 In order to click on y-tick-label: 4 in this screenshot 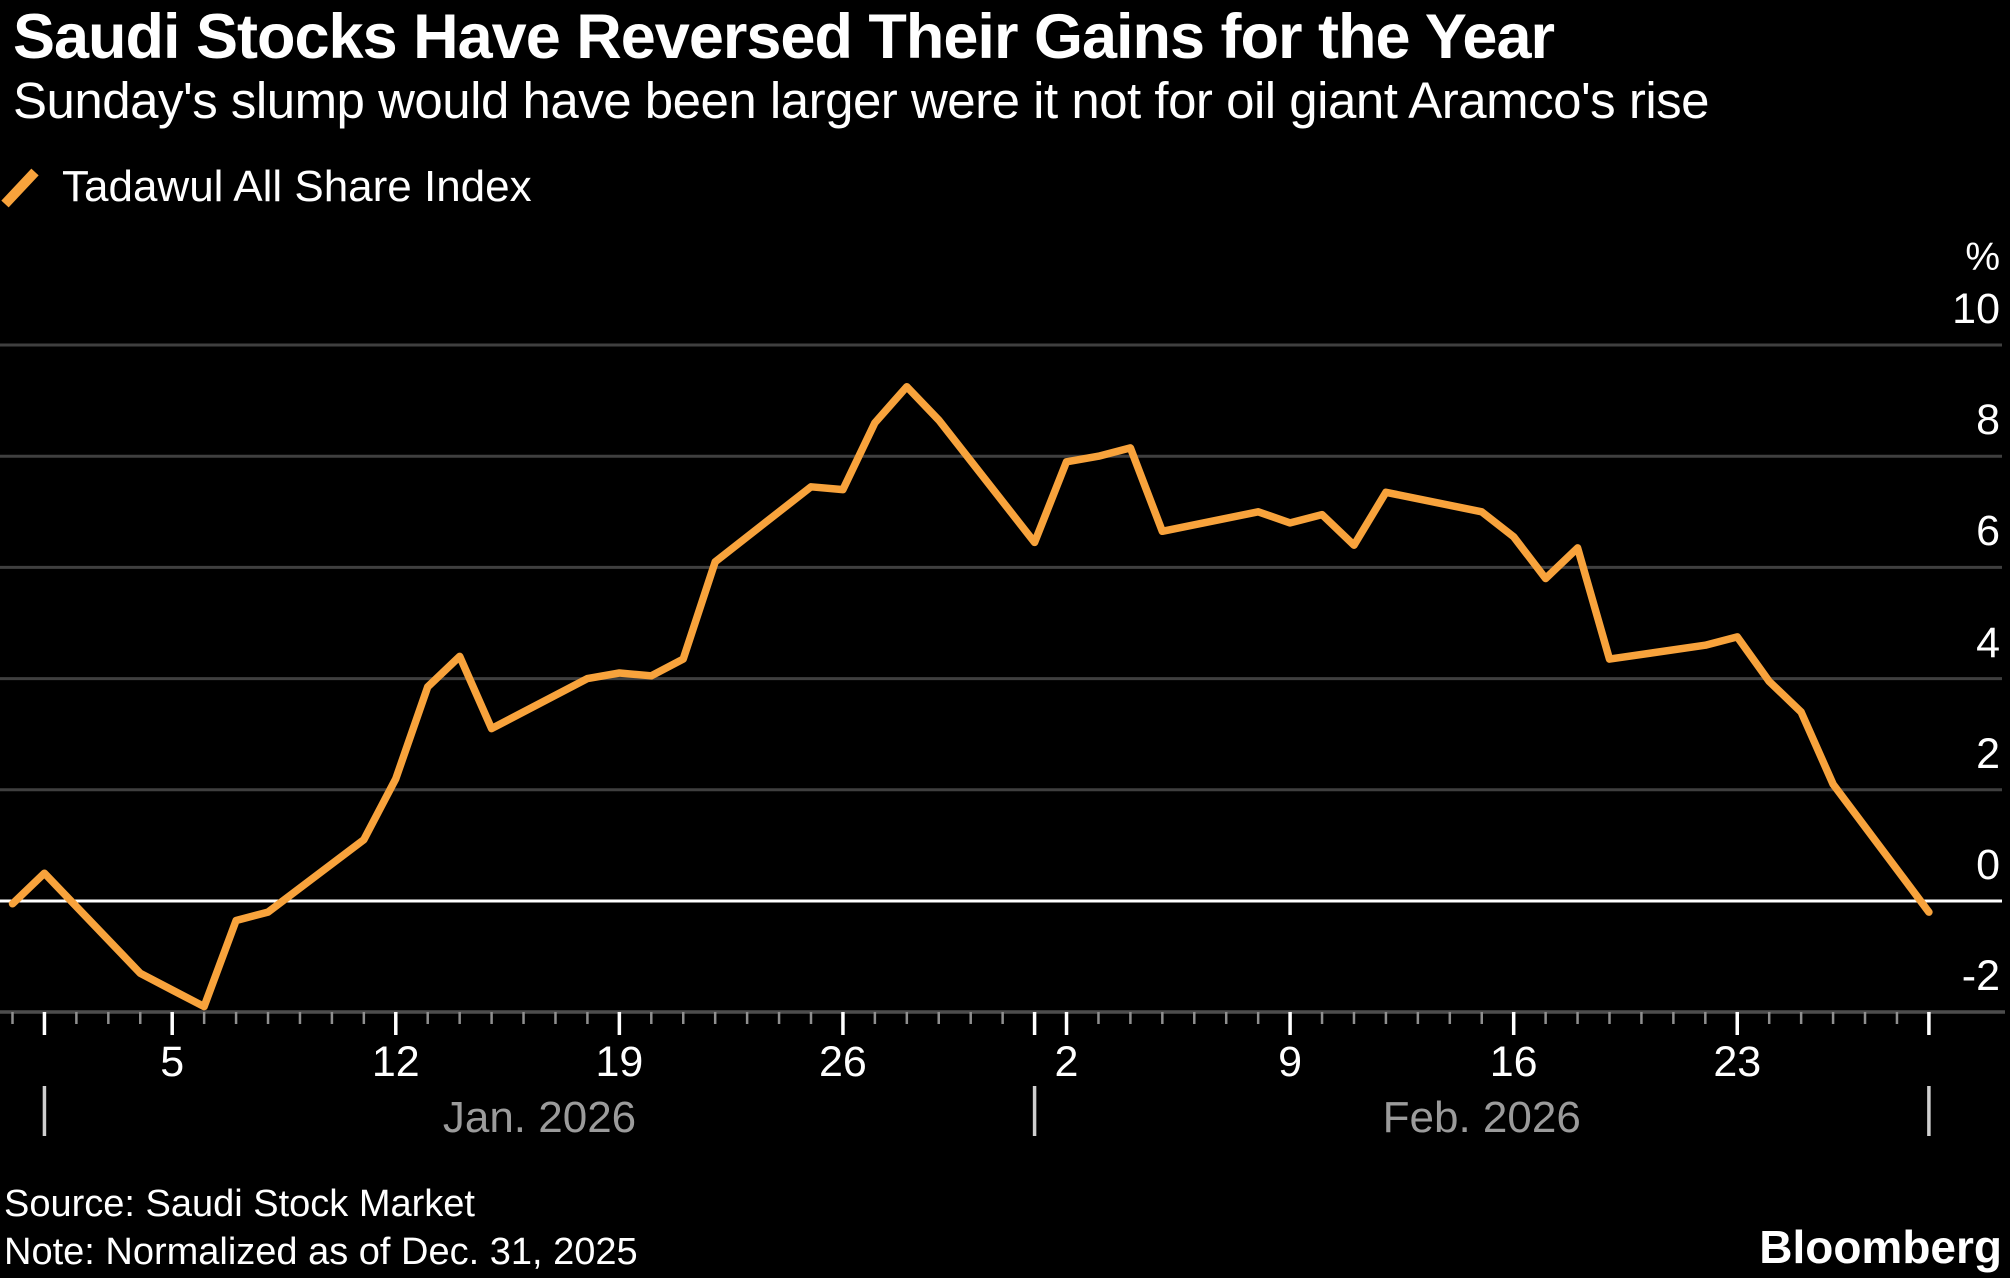, I will do `click(1988, 642)`.